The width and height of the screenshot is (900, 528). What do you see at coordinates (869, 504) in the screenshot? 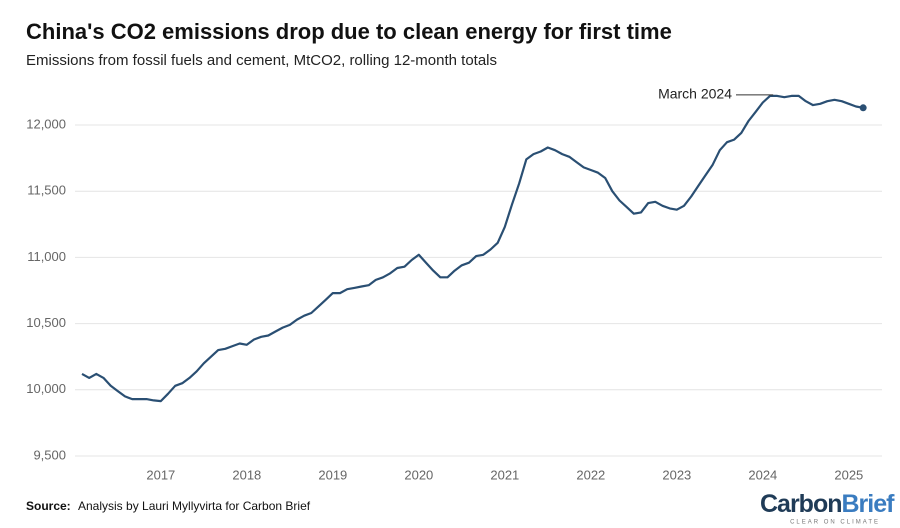
I see `logo-brief: Brief` at bounding box center [869, 504].